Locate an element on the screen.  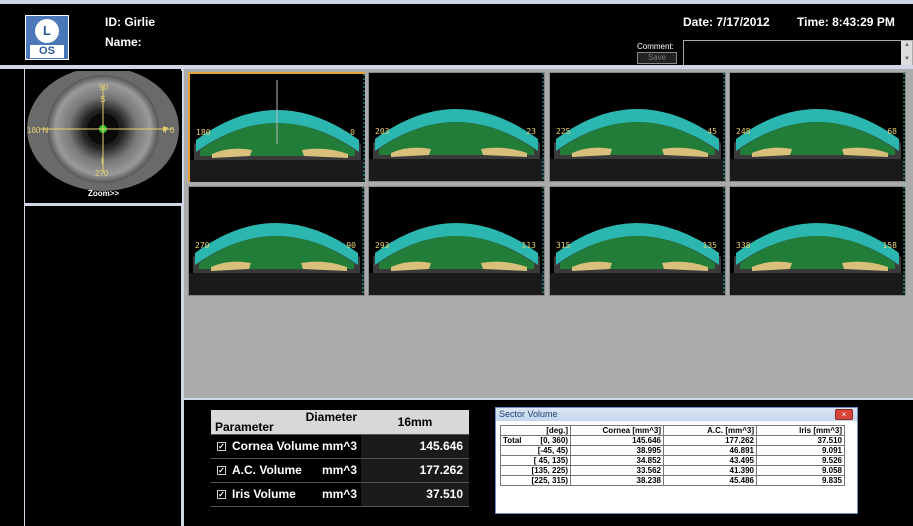
thumbnail-angle-right: 23 is located at coordinates (531, 131).